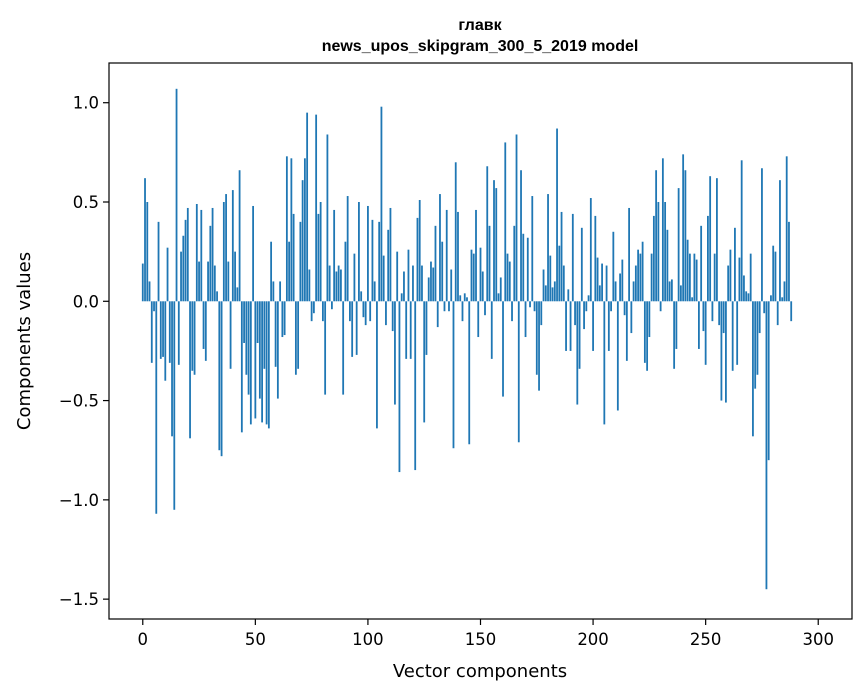  Describe the element at coordinates (79, 500) in the screenshot. I see `y-tick-label: −1.0` at that location.